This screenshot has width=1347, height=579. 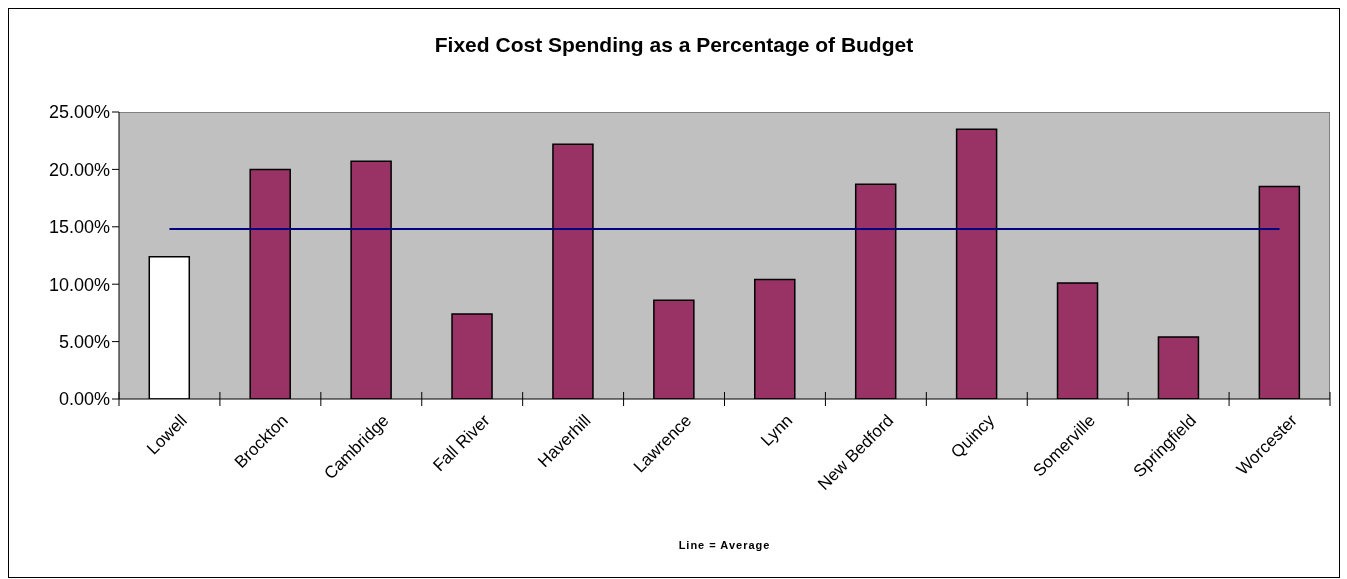 I want to click on y-tick-label: 0.00%, so click(x=84, y=399).